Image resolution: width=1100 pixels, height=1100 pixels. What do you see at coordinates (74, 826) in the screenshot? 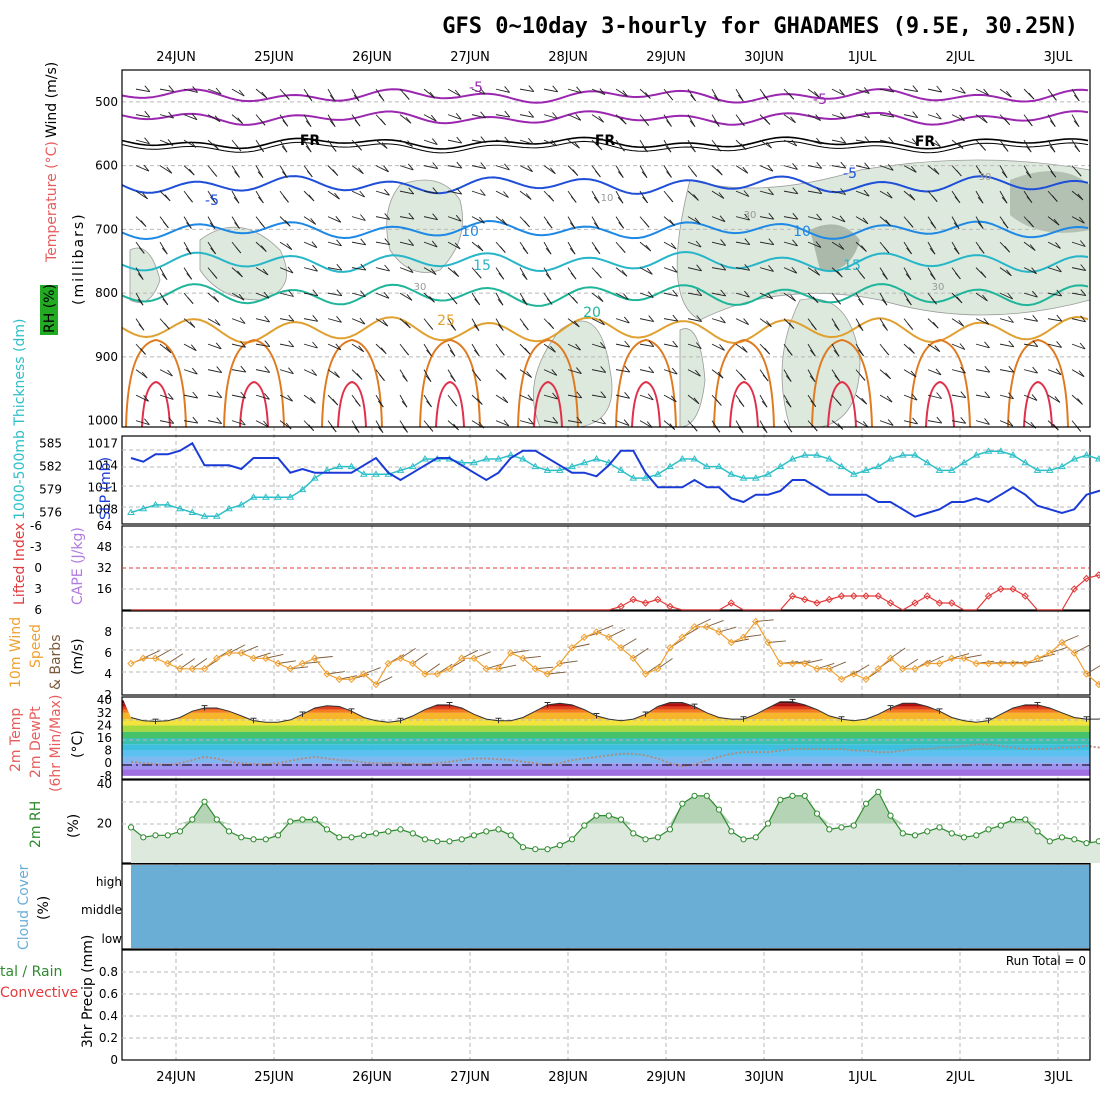
I see `rh2m-unit: (%)` at bounding box center [74, 826].